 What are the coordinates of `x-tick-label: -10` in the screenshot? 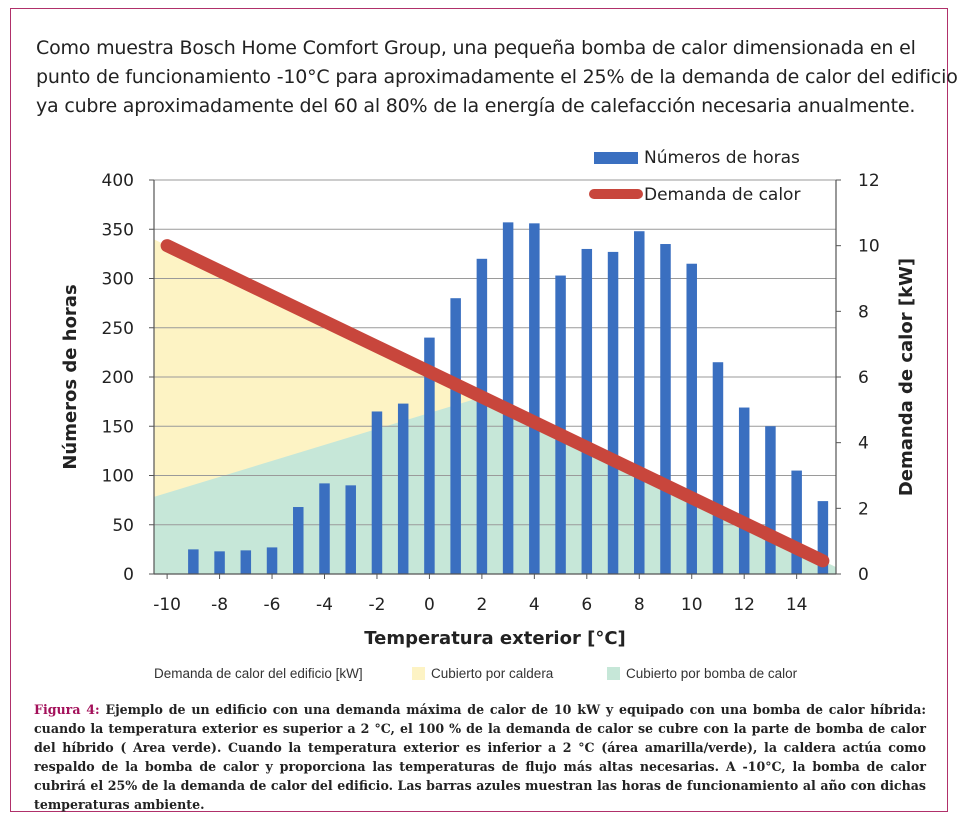 It's located at (167, 605).